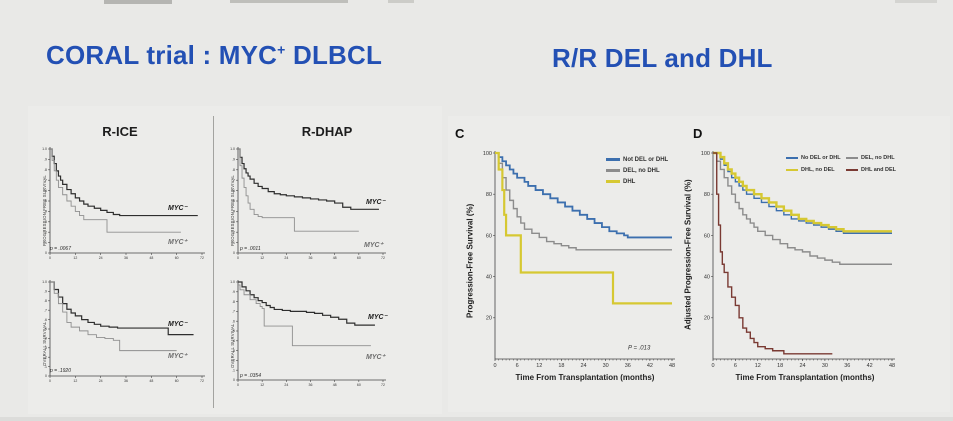 This screenshot has width=953, height=421. I want to click on svg-text: .3, so click(45, 348).